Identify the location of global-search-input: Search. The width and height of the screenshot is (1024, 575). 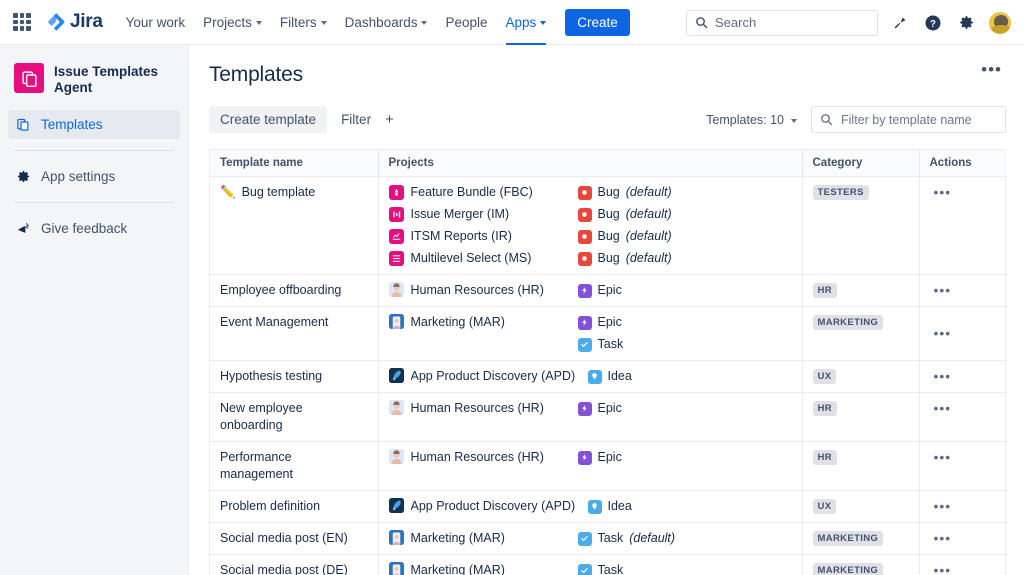
(782, 22).